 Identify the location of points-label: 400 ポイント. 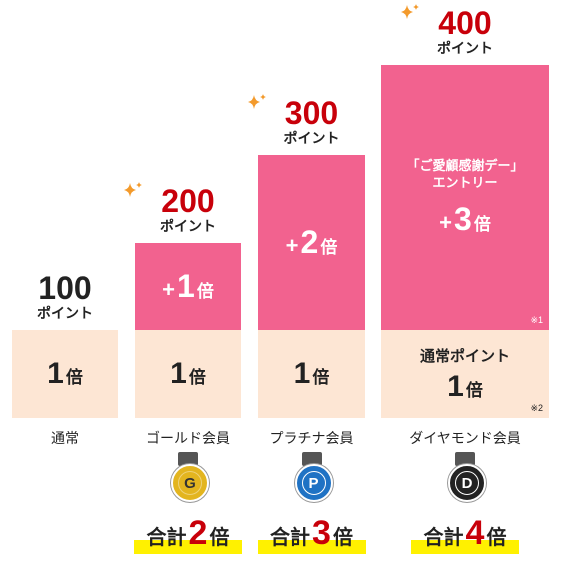
(465, 31).